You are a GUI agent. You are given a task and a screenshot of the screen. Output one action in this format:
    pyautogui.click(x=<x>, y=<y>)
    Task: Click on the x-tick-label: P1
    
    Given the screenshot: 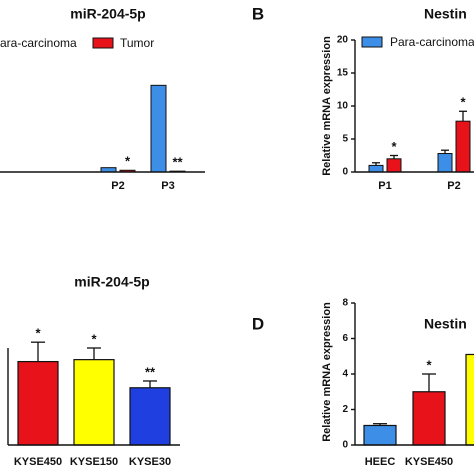 What is the action you would take?
    pyautogui.click(x=384, y=186)
    